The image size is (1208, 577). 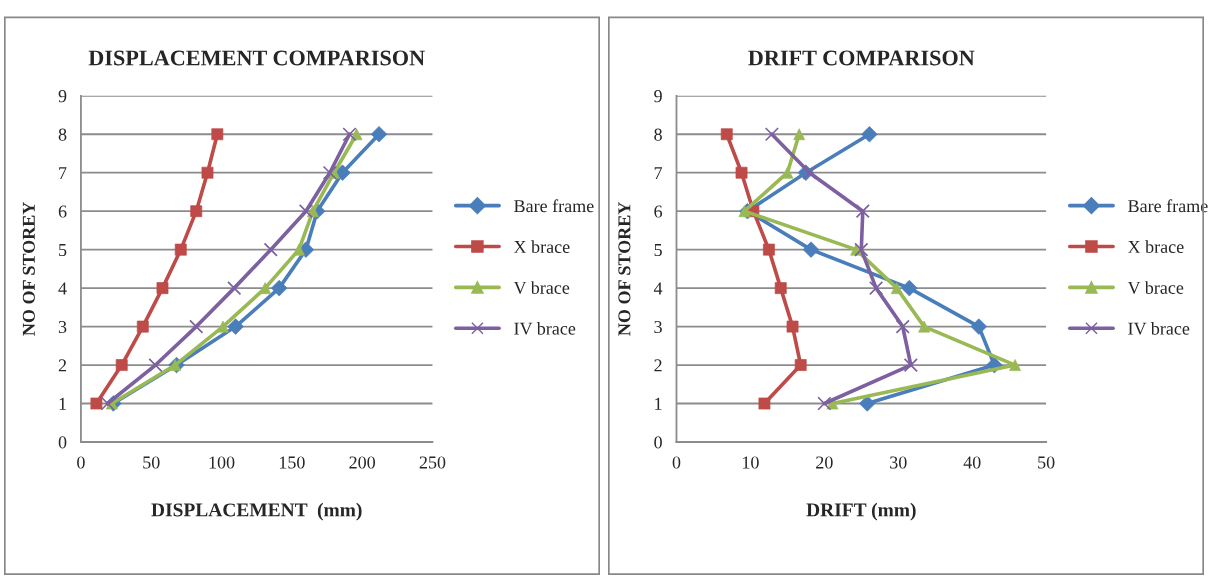 I want to click on x-tick-label: 150, so click(x=292, y=462).